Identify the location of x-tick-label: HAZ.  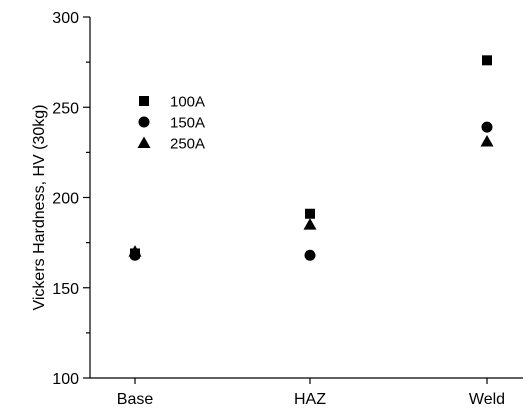
(310, 399).